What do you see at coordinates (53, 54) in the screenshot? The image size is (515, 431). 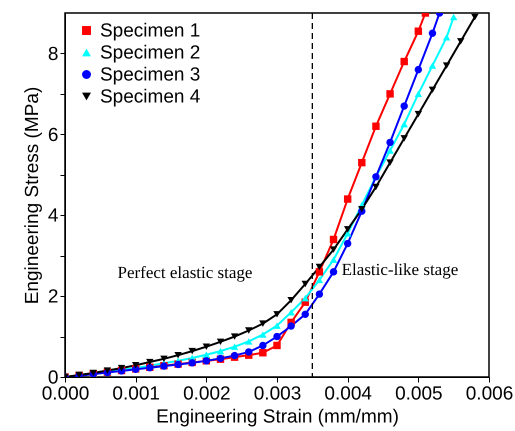 I see `y-tick-label: 8` at bounding box center [53, 54].